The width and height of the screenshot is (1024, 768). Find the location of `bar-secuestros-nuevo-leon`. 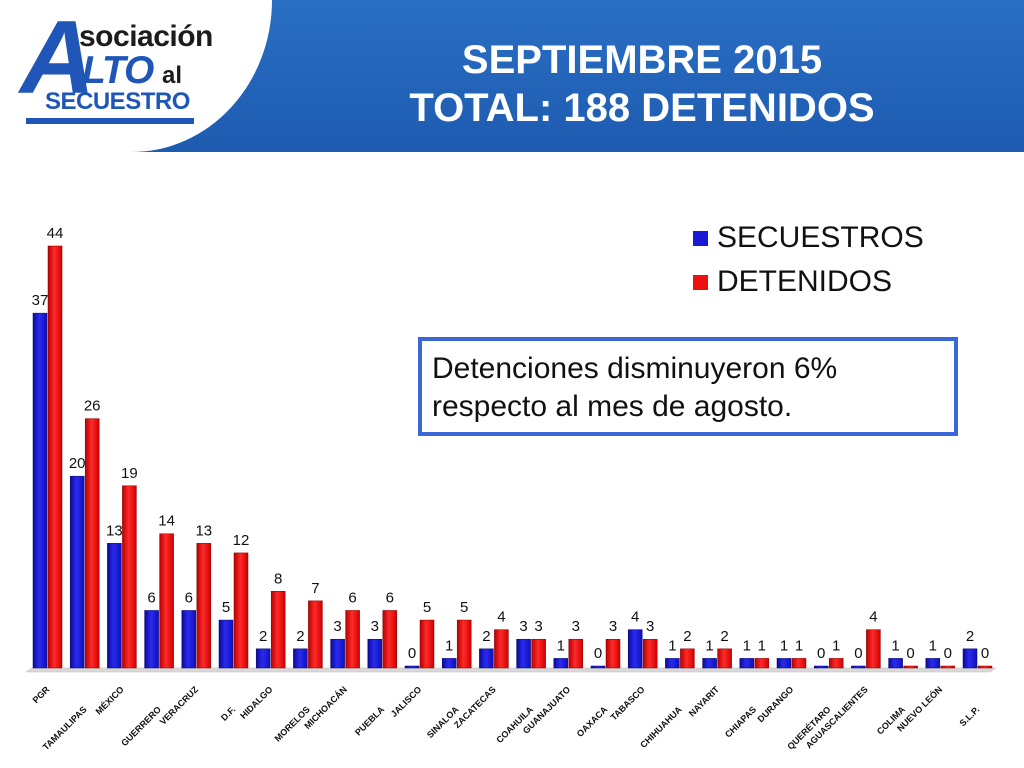

bar-secuestros-nuevo-leon is located at coordinates (933, 663).